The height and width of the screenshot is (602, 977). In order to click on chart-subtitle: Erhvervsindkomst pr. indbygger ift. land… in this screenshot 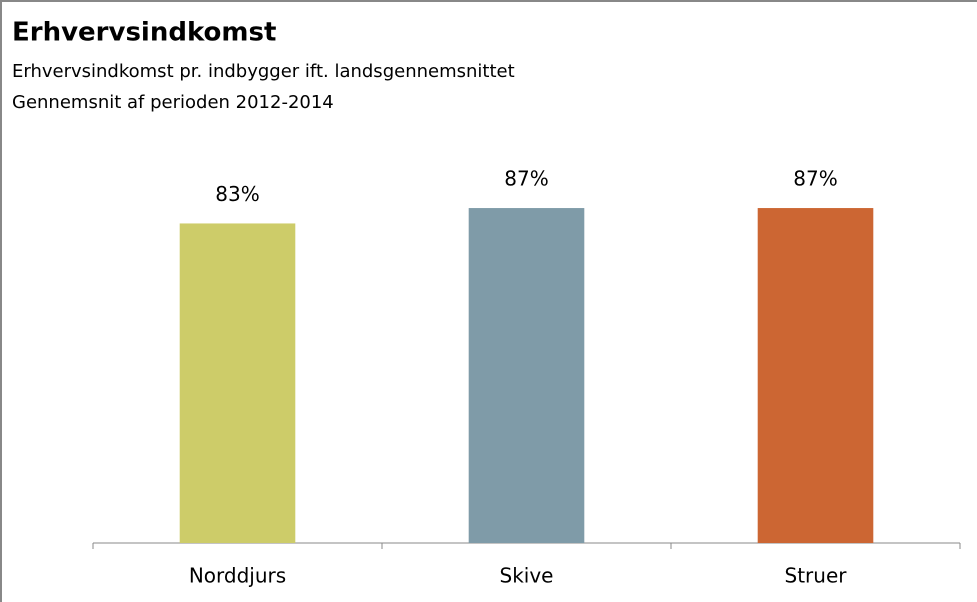, I will do `click(263, 71)`.